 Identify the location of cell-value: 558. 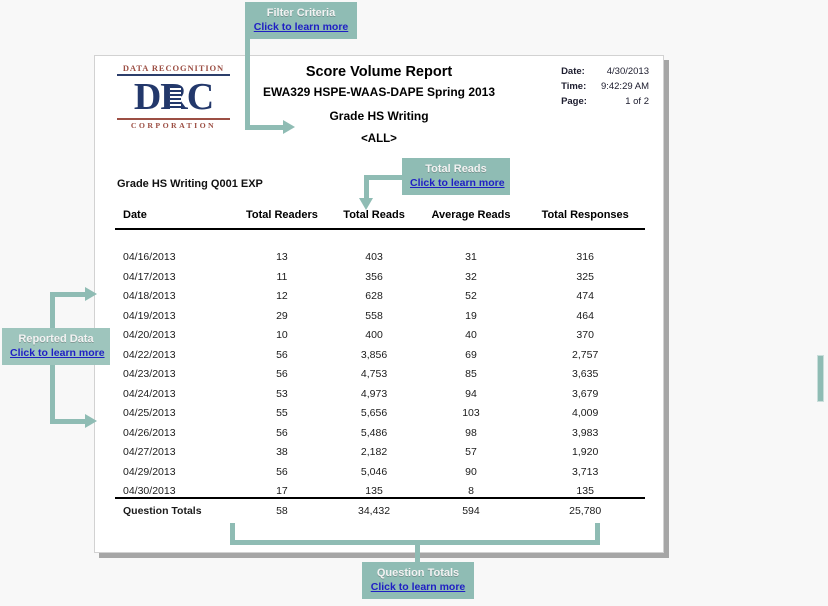
(374, 315).